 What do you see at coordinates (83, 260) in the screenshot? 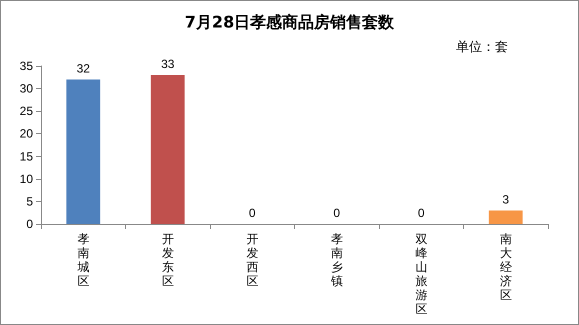
I see `x-tick-label: 孝南城区` at bounding box center [83, 260].